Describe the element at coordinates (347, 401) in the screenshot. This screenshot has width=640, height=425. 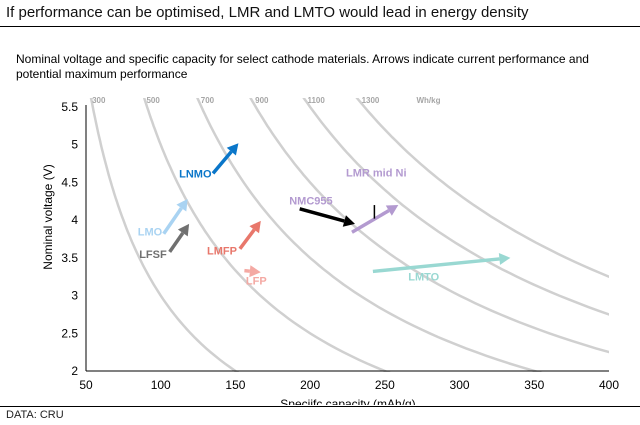
I see `x-axis-title: Speciifc capacity (mAh/g)` at that location.